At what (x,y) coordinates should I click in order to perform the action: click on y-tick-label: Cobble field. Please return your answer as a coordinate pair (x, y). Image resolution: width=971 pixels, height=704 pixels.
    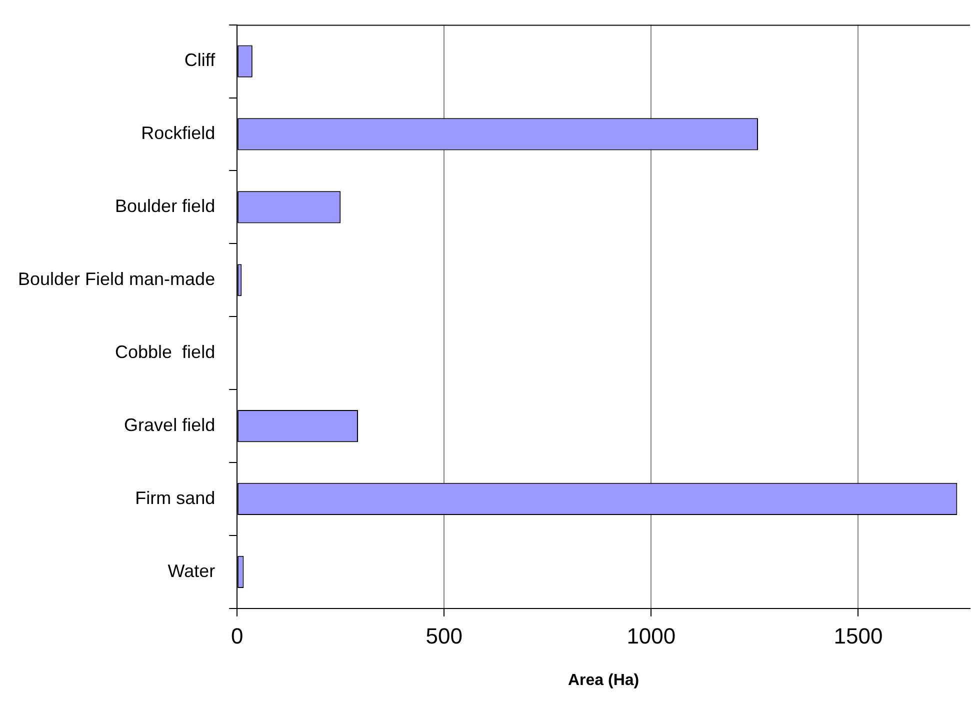
    Looking at the image, I should click on (165, 352).